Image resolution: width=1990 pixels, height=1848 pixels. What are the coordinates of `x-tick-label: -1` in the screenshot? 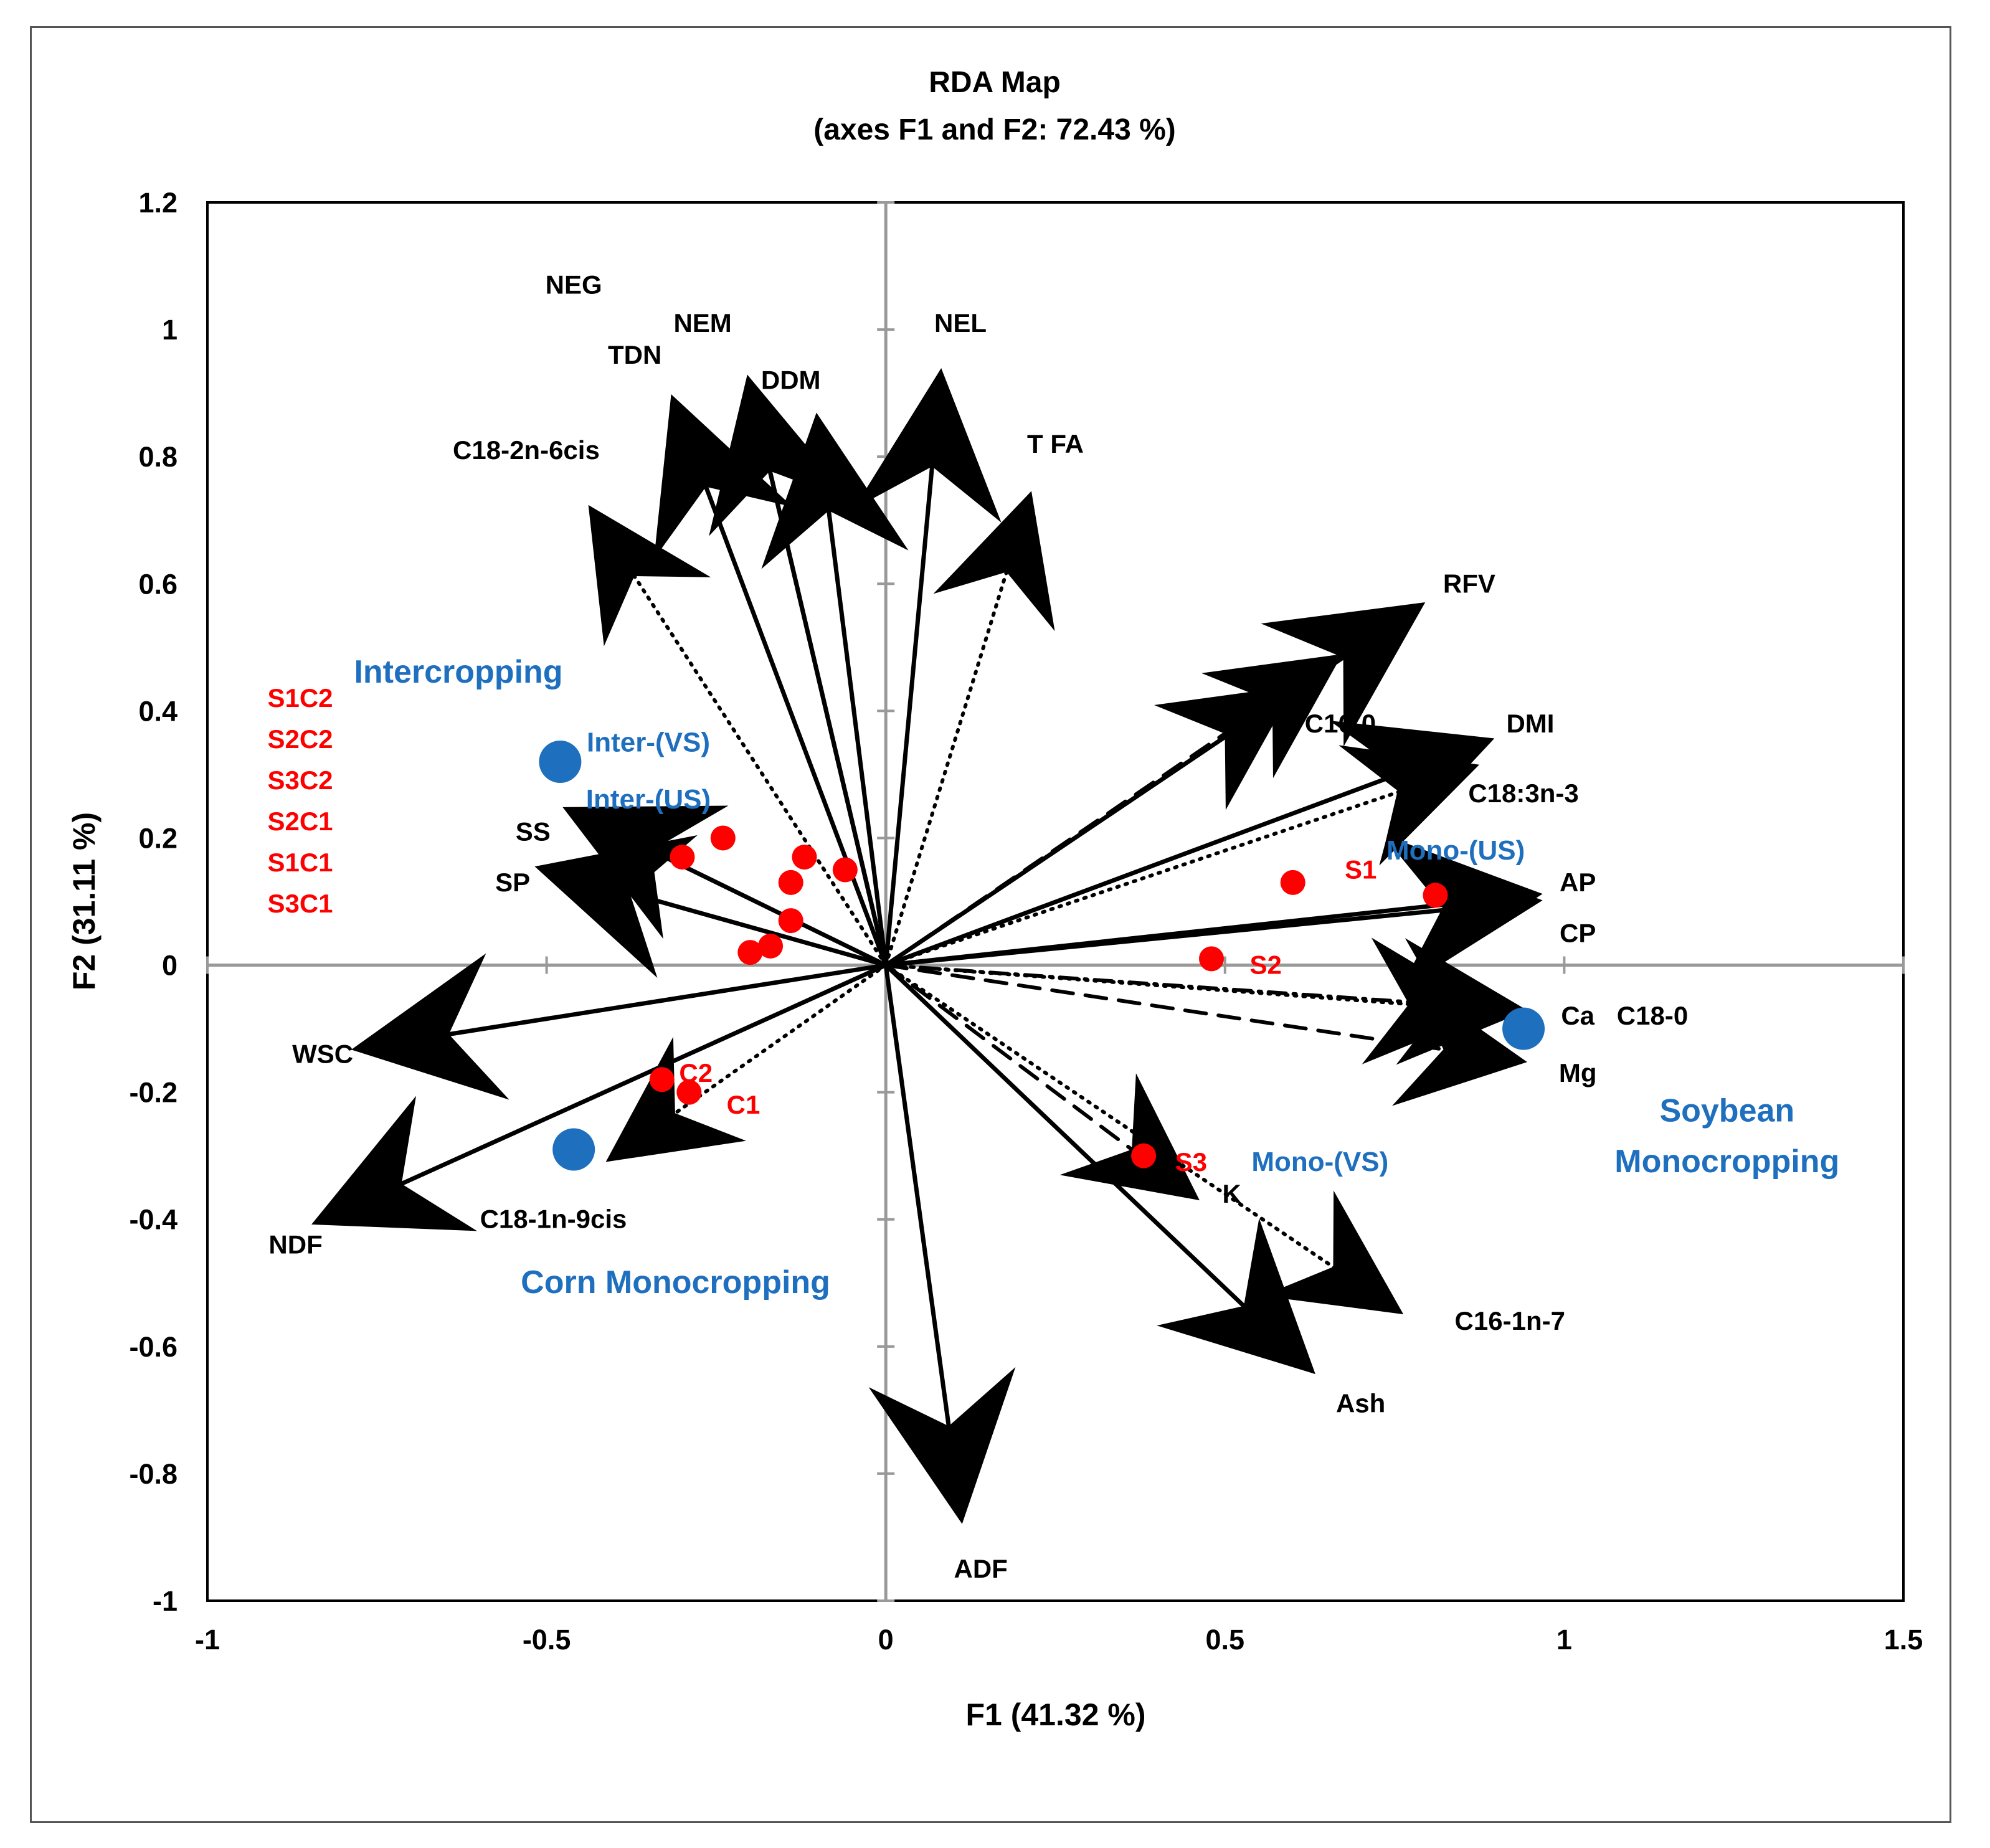 It's located at (207, 1640).